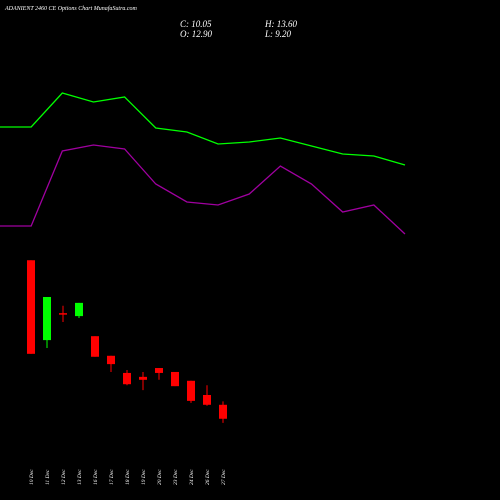 The width and height of the screenshot is (500, 500). I want to click on x-tick-label: 16 Dec, so click(96, 477).